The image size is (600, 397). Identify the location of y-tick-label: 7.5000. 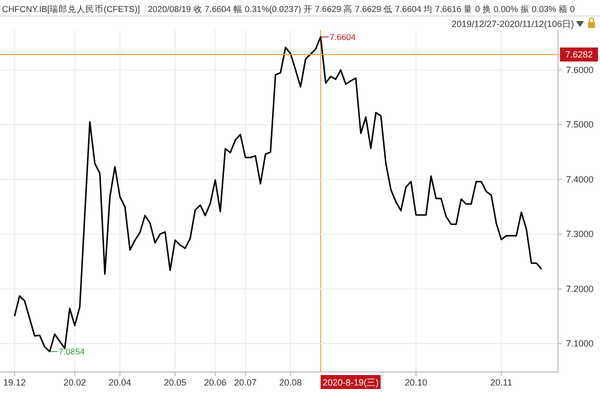
(580, 125).